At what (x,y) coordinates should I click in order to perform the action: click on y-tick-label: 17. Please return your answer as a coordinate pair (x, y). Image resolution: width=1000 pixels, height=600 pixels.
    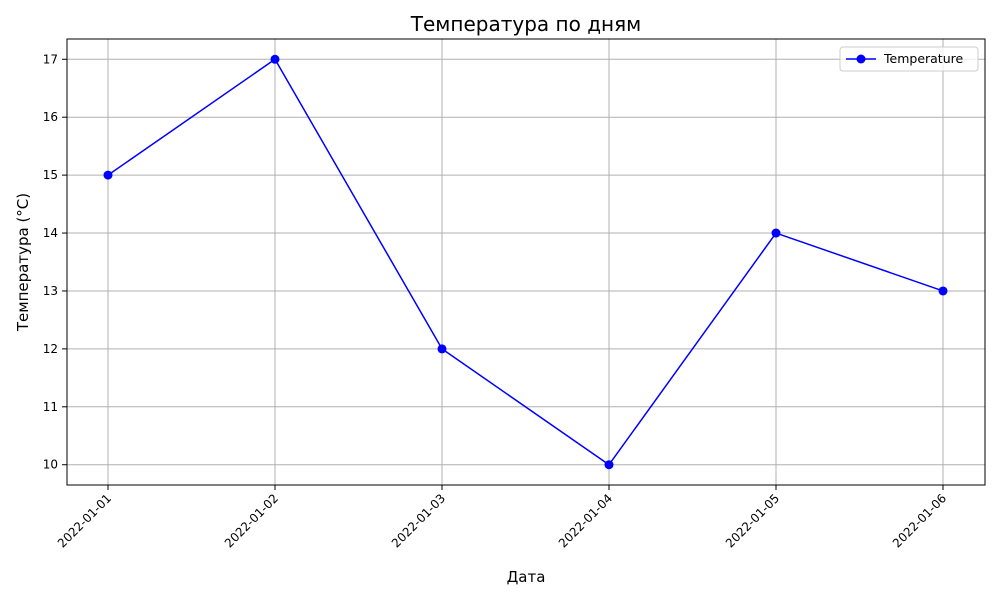
    Looking at the image, I should click on (50, 59).